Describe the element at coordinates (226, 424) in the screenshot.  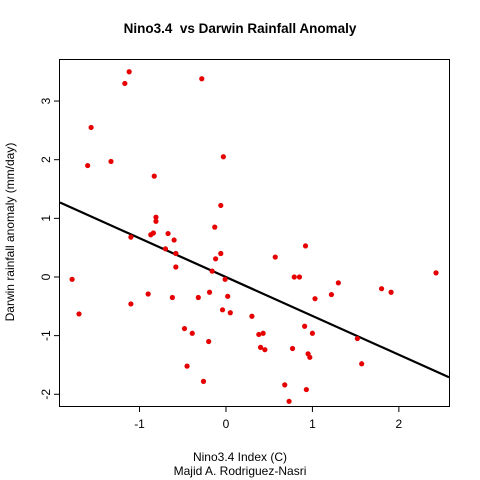
I see `x-tick-label: 0` at that location.